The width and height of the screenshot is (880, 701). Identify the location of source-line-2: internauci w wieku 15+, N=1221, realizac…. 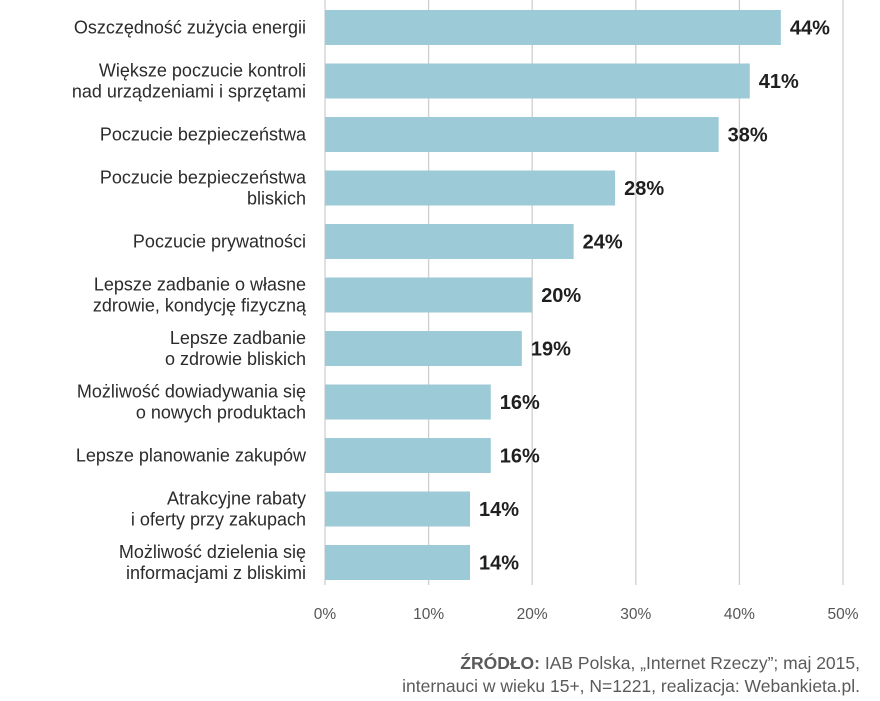
(631, 686).